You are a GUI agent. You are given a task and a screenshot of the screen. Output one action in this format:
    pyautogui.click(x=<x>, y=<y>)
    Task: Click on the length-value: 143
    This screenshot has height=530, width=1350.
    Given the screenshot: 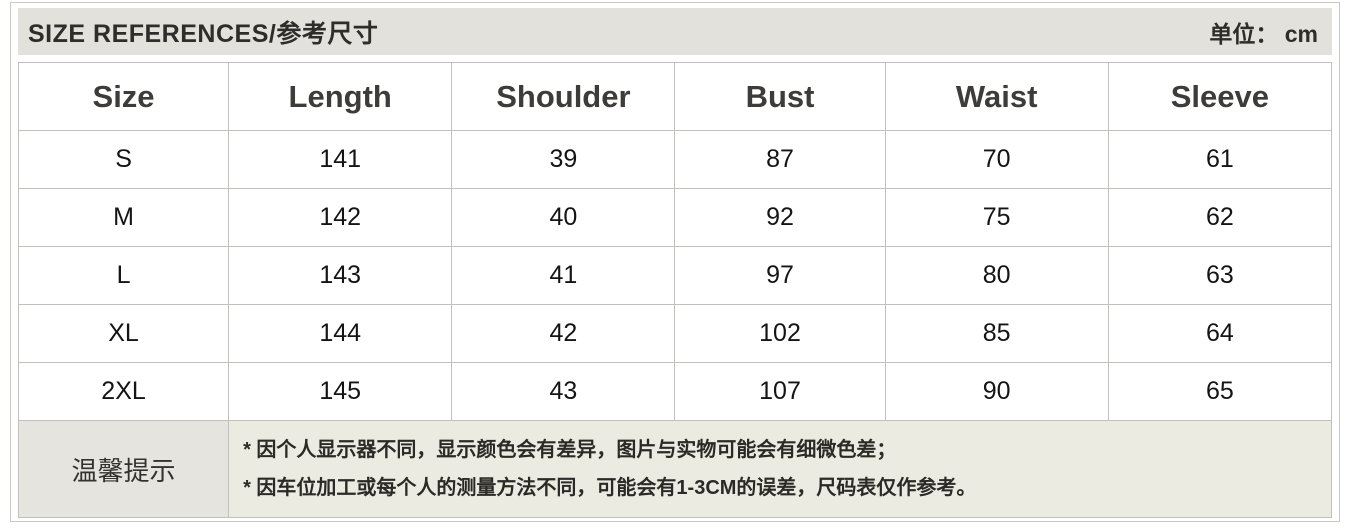 What is the action you would take?
    pyautogui.click(x=340, y=275)
    